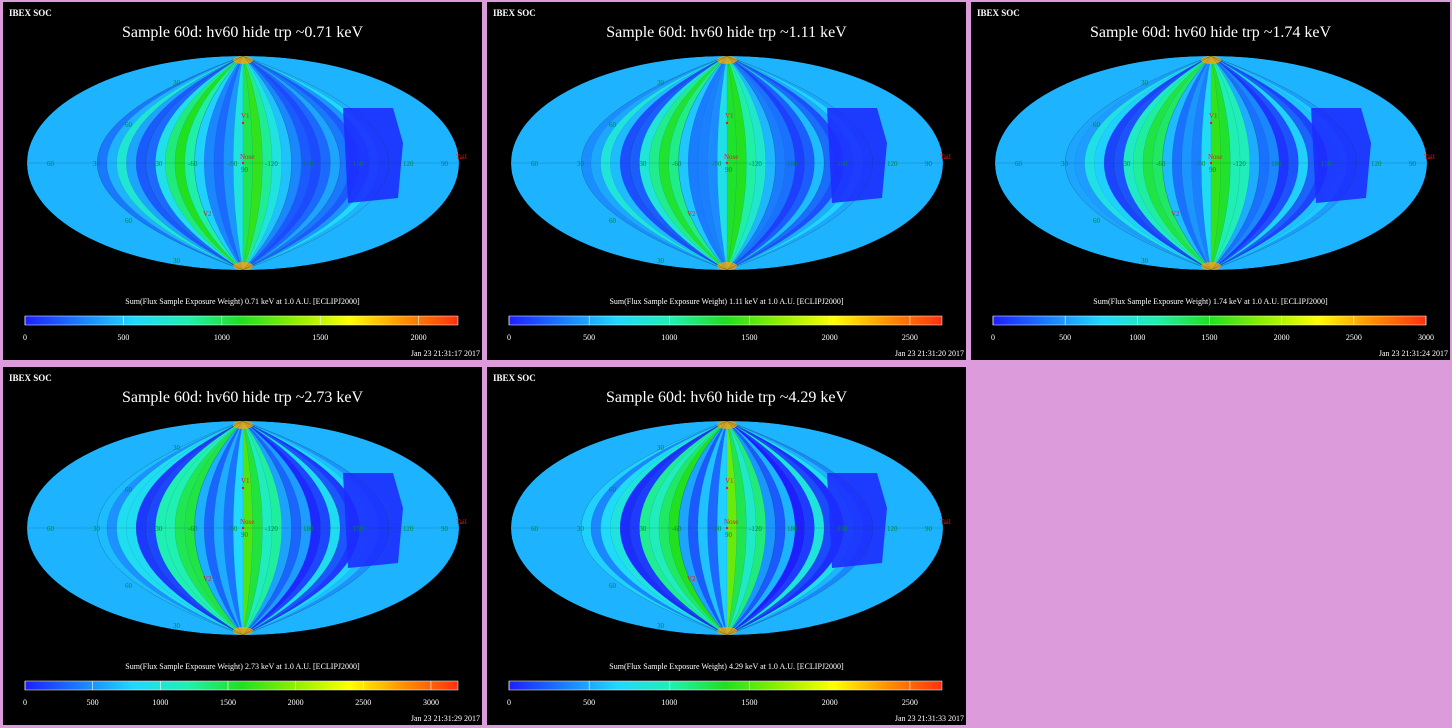 The height and width of the screenshot is (728, 1452). What do you see at coordinates (1426, 337) in the screenshot?
I see `colorbar-tick-label: 3000` at bounding box center [1426, 337].